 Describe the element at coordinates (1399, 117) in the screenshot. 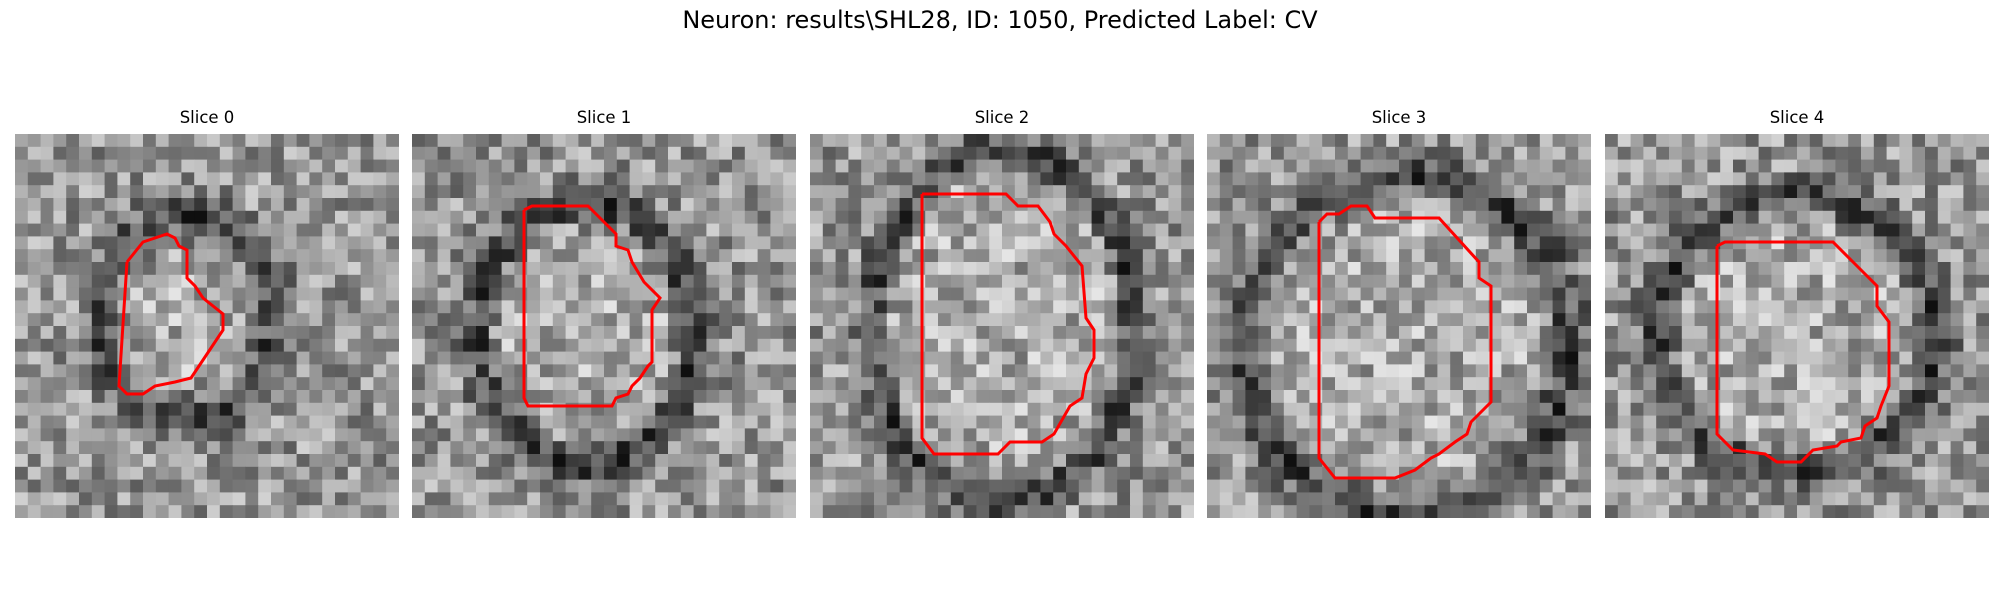

I see `slice-title: Slice 3` at that location.